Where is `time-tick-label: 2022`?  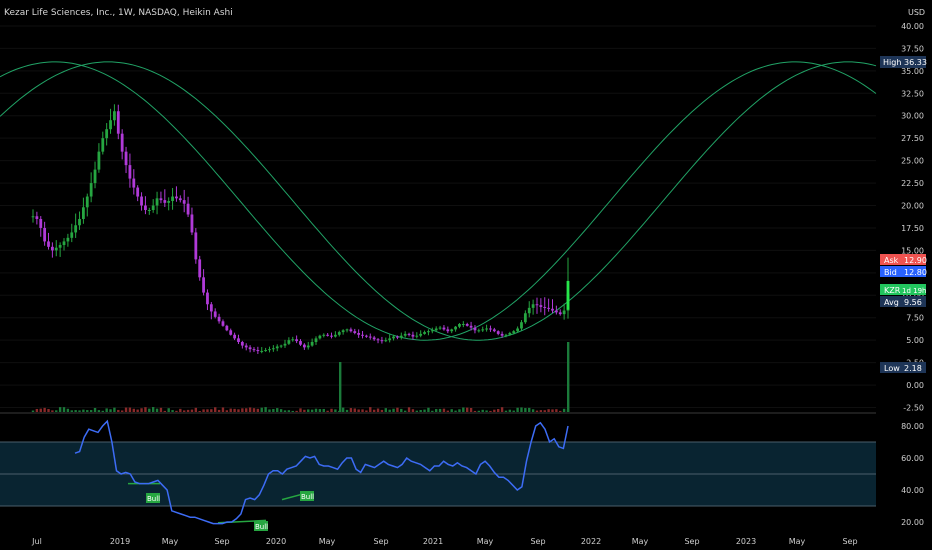
time-tick-label: 2022 is located at coordinates (591, 541).